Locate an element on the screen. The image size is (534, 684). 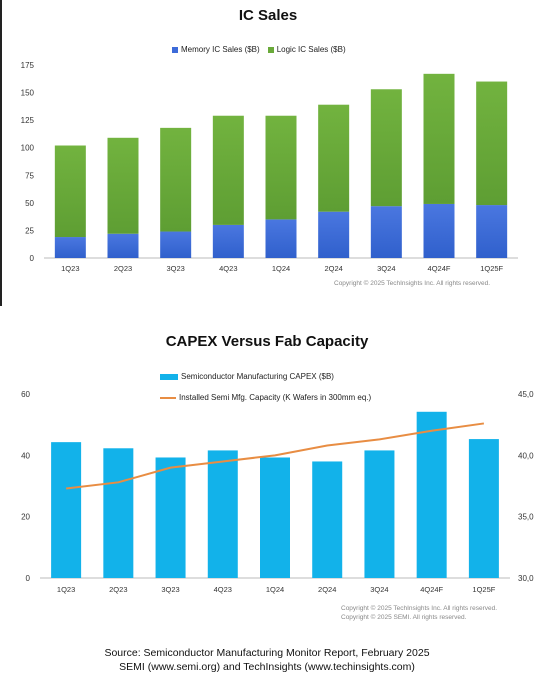
legend-ic-sales: Memory IC Sales ($B) Logic IC Sales ($B) is located at coordinates (263, 49).